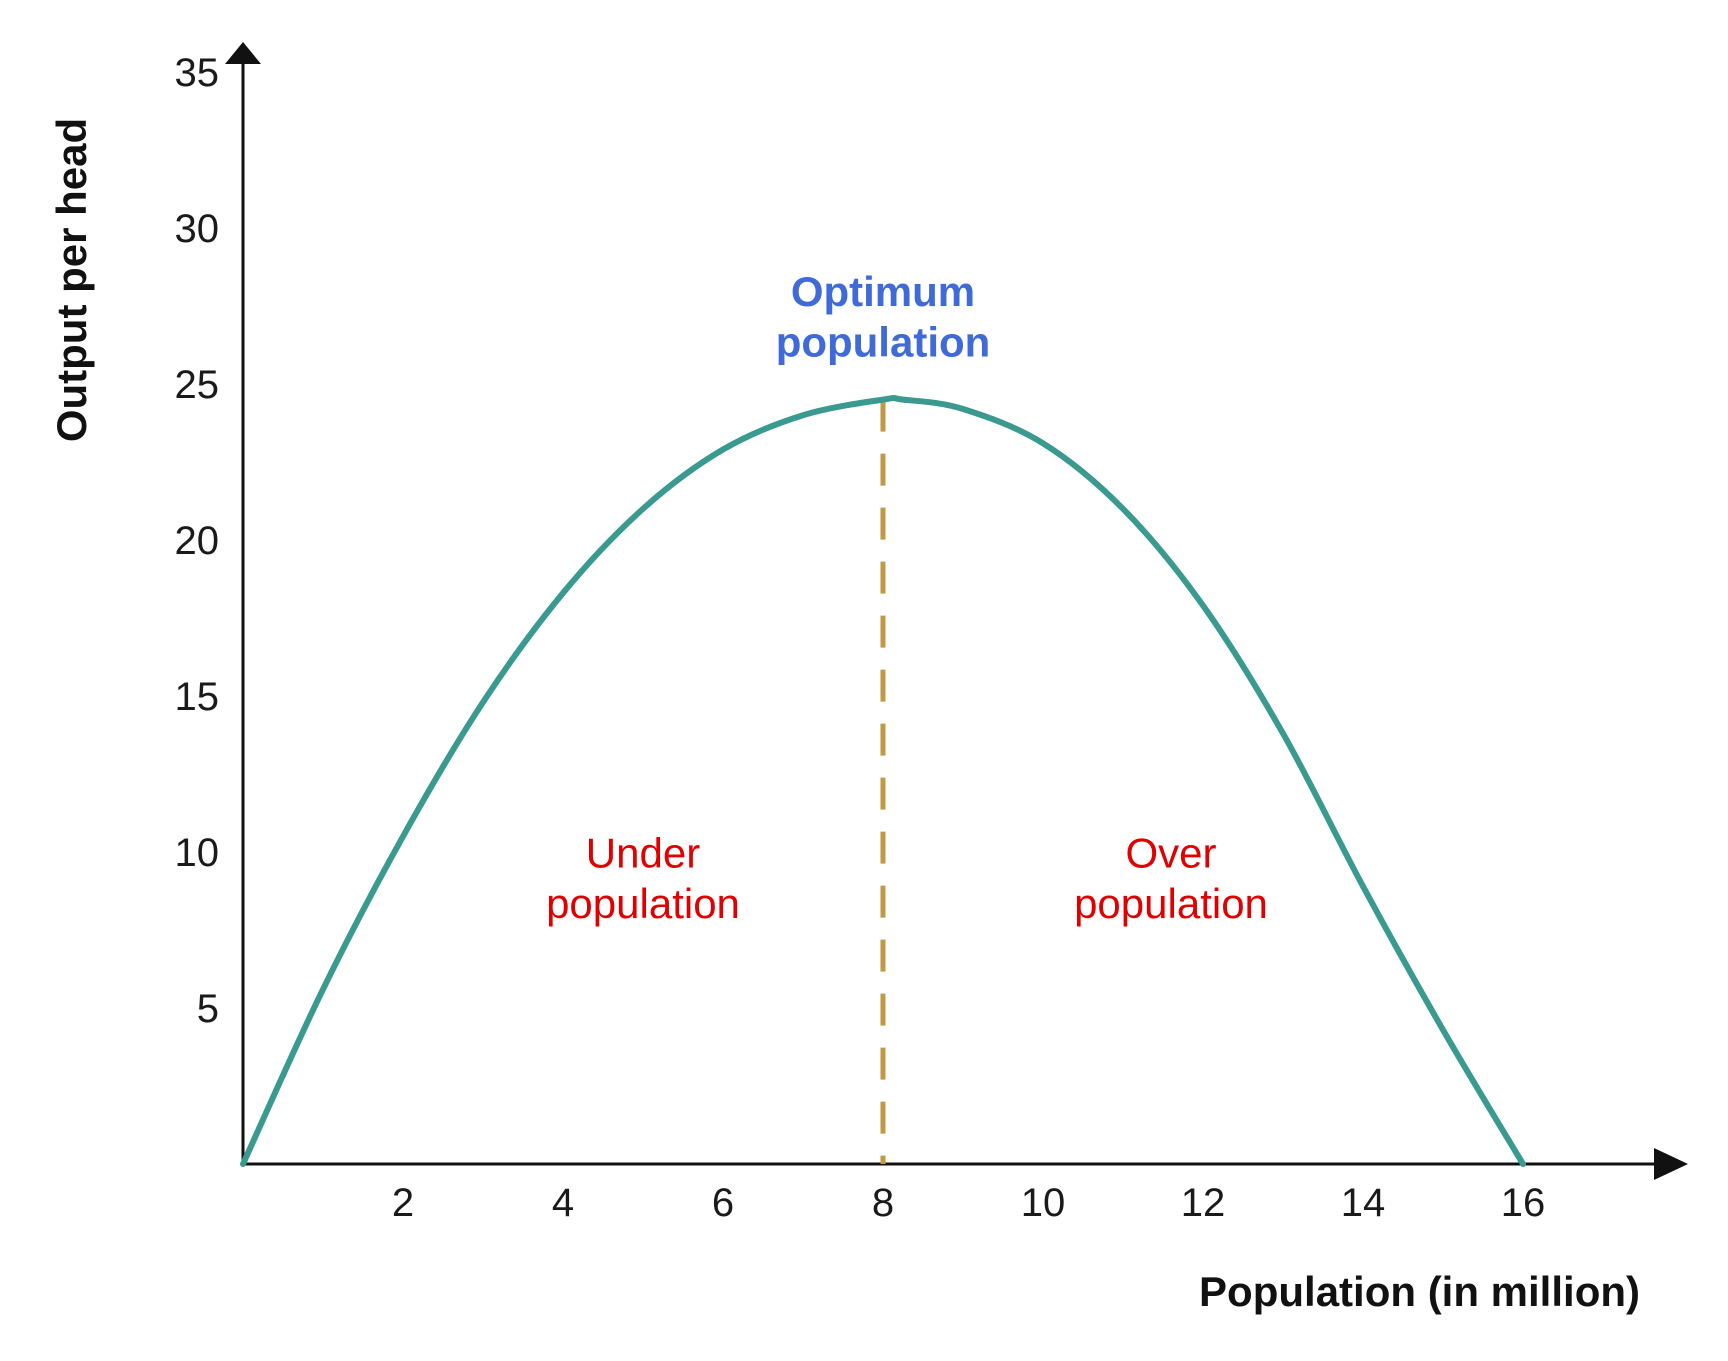  What do you see at coordinates (968, 1203) in the screenshot?
I see `x-tick-labels: 2 4 6 8 10 12 14 16` at bounding box center [968, 1203].